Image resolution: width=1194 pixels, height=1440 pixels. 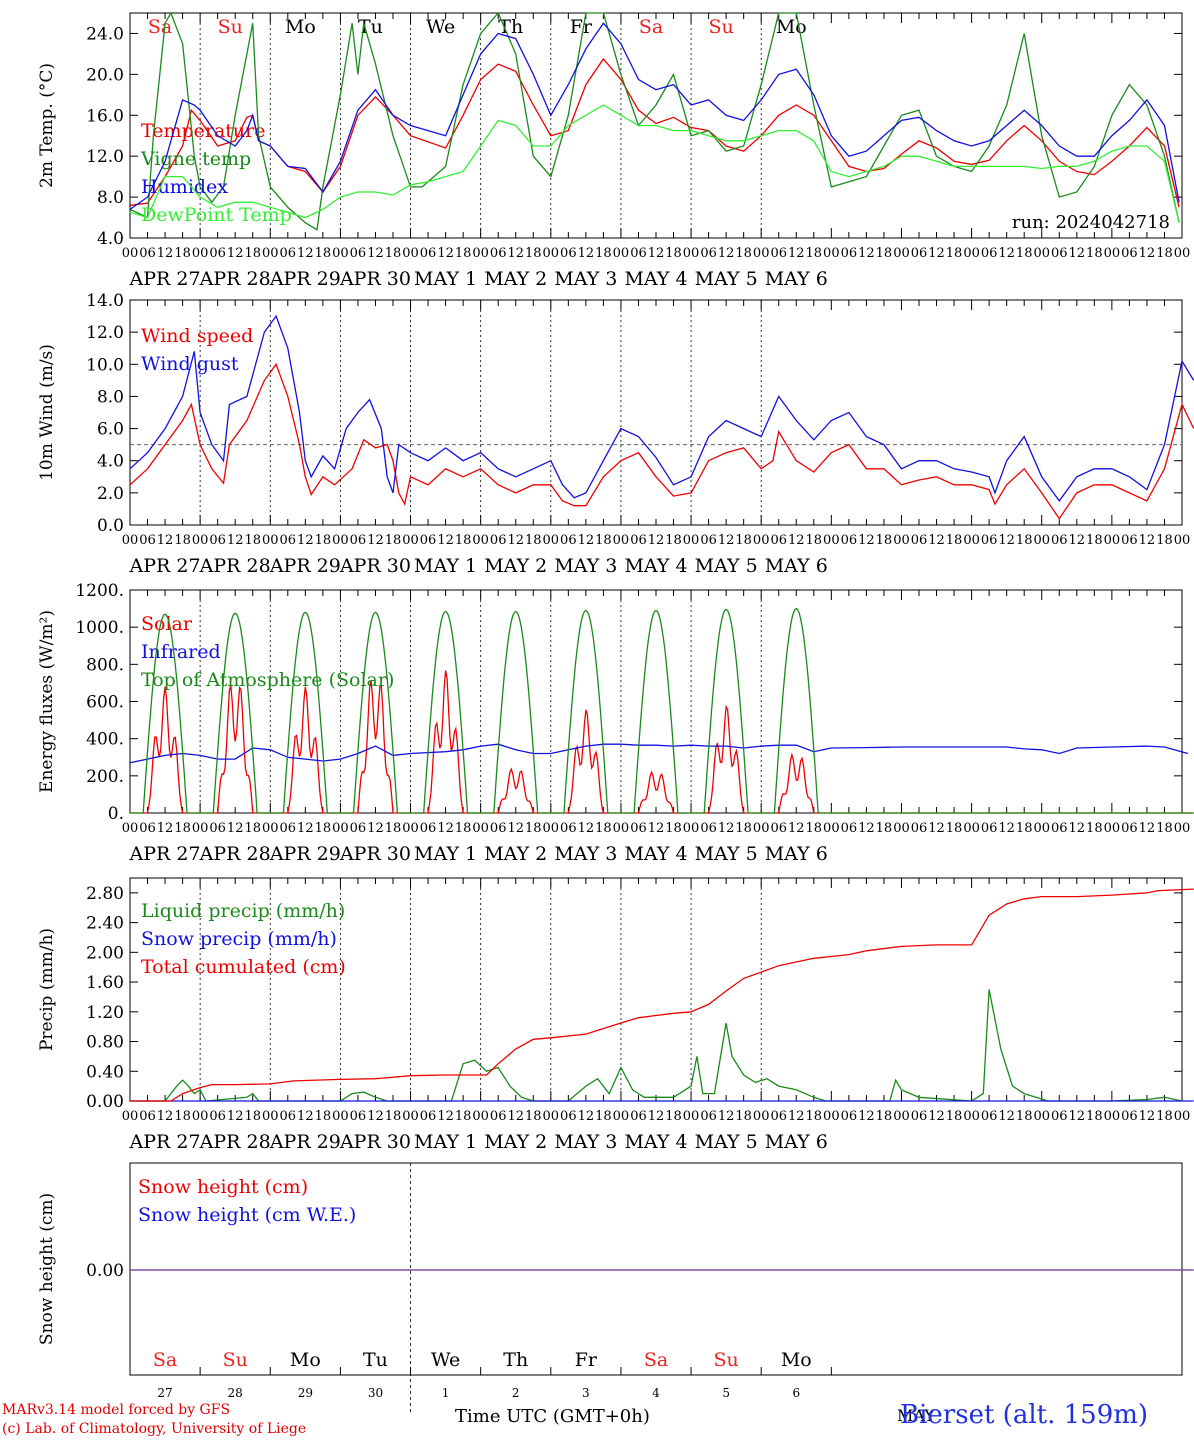 What do you see at coordinates (165, 279) in the screenshot?
I see `date-label: APR 27` at bounding box center [165, 279].